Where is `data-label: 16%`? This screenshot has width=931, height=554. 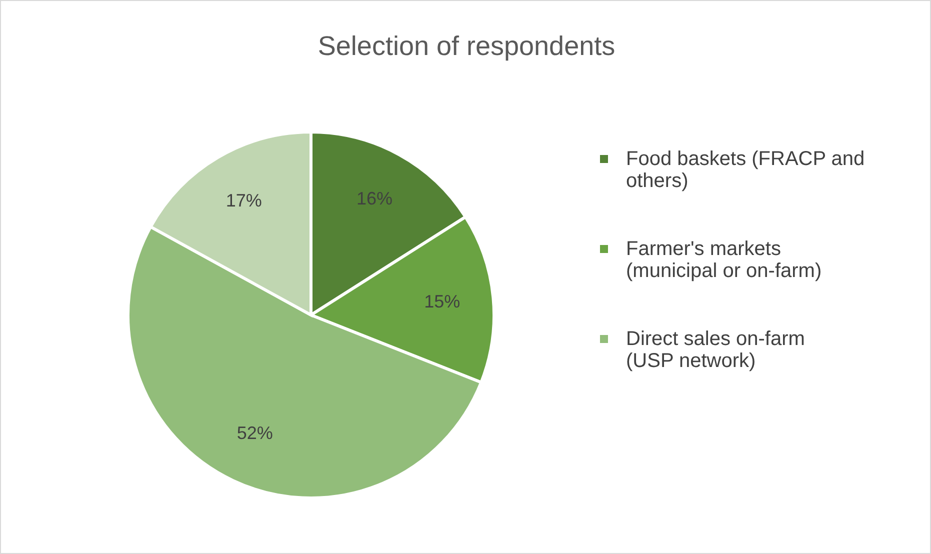
data-label: 16% is located at coordinates (374, 198).